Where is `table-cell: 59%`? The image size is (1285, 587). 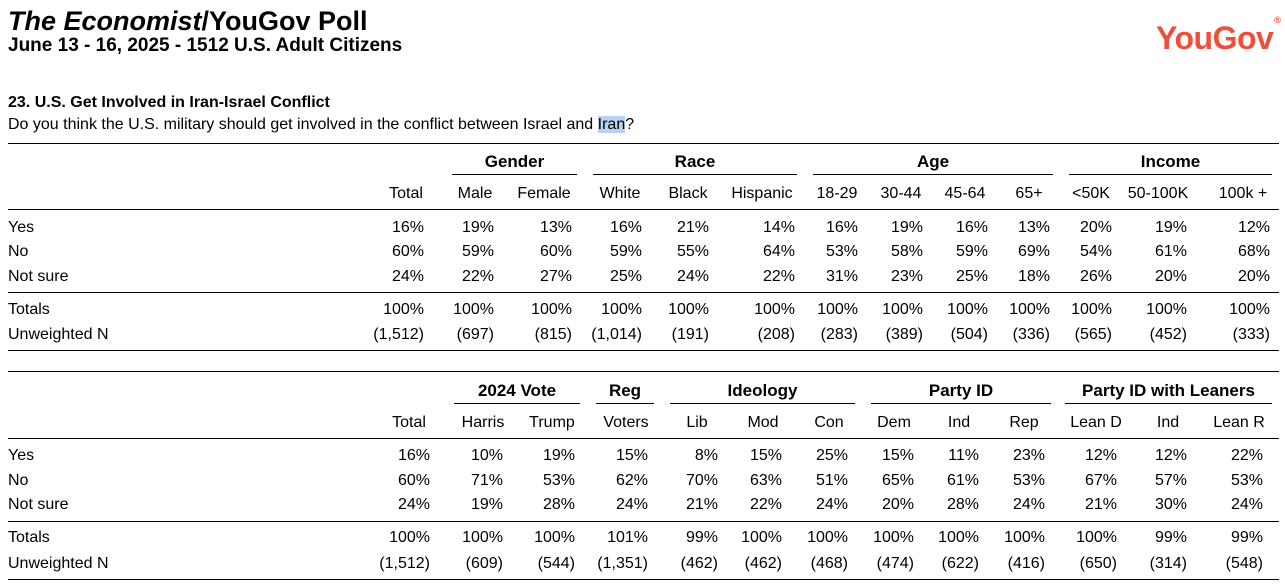
table-cell: 59% is located at coordinates (477, 251).